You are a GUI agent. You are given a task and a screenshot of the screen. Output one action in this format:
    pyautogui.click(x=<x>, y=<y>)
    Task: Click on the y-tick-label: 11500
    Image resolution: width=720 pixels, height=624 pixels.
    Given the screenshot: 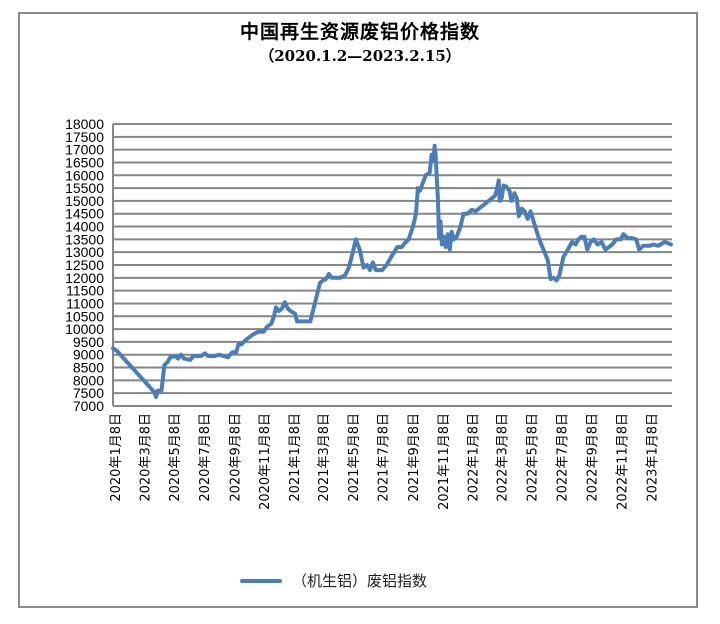 What is the action you would take?
    pyautogui.click(x=85, y=291)
    